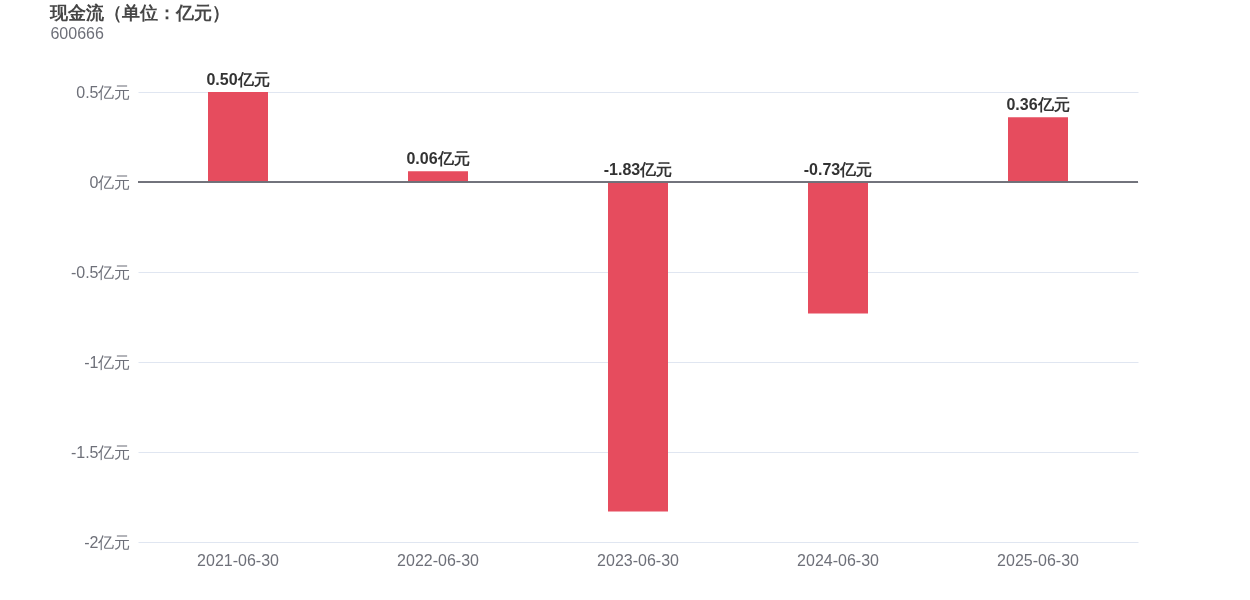 Image resolution: width=1250 pixels, height=600 pixels. I want to click on data-label: 0.06亿元, so click(438, 159).